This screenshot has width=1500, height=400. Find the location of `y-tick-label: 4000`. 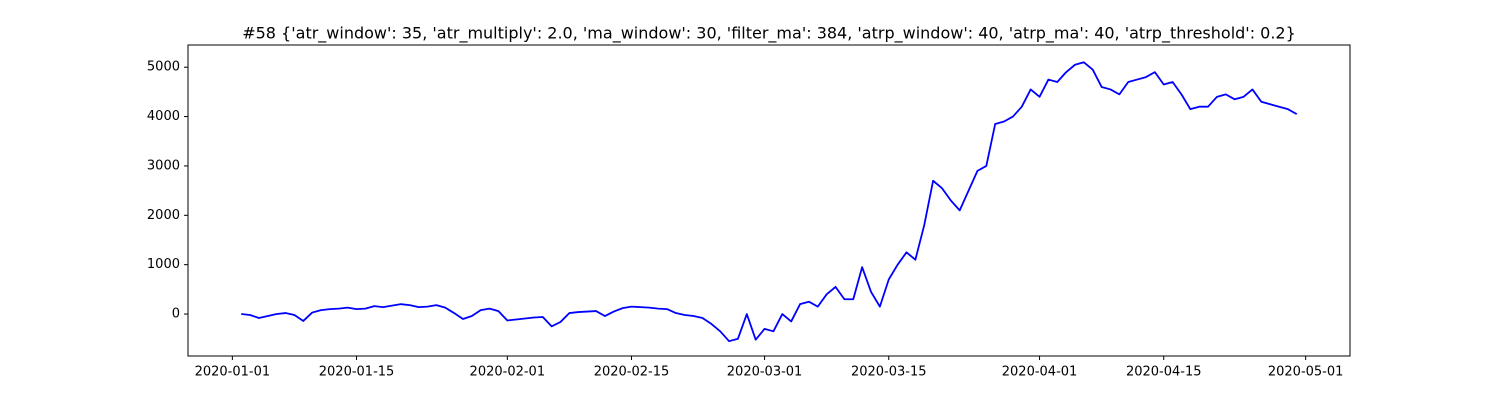

y-tick-label: 4000 is located at coordinates (163, 116).